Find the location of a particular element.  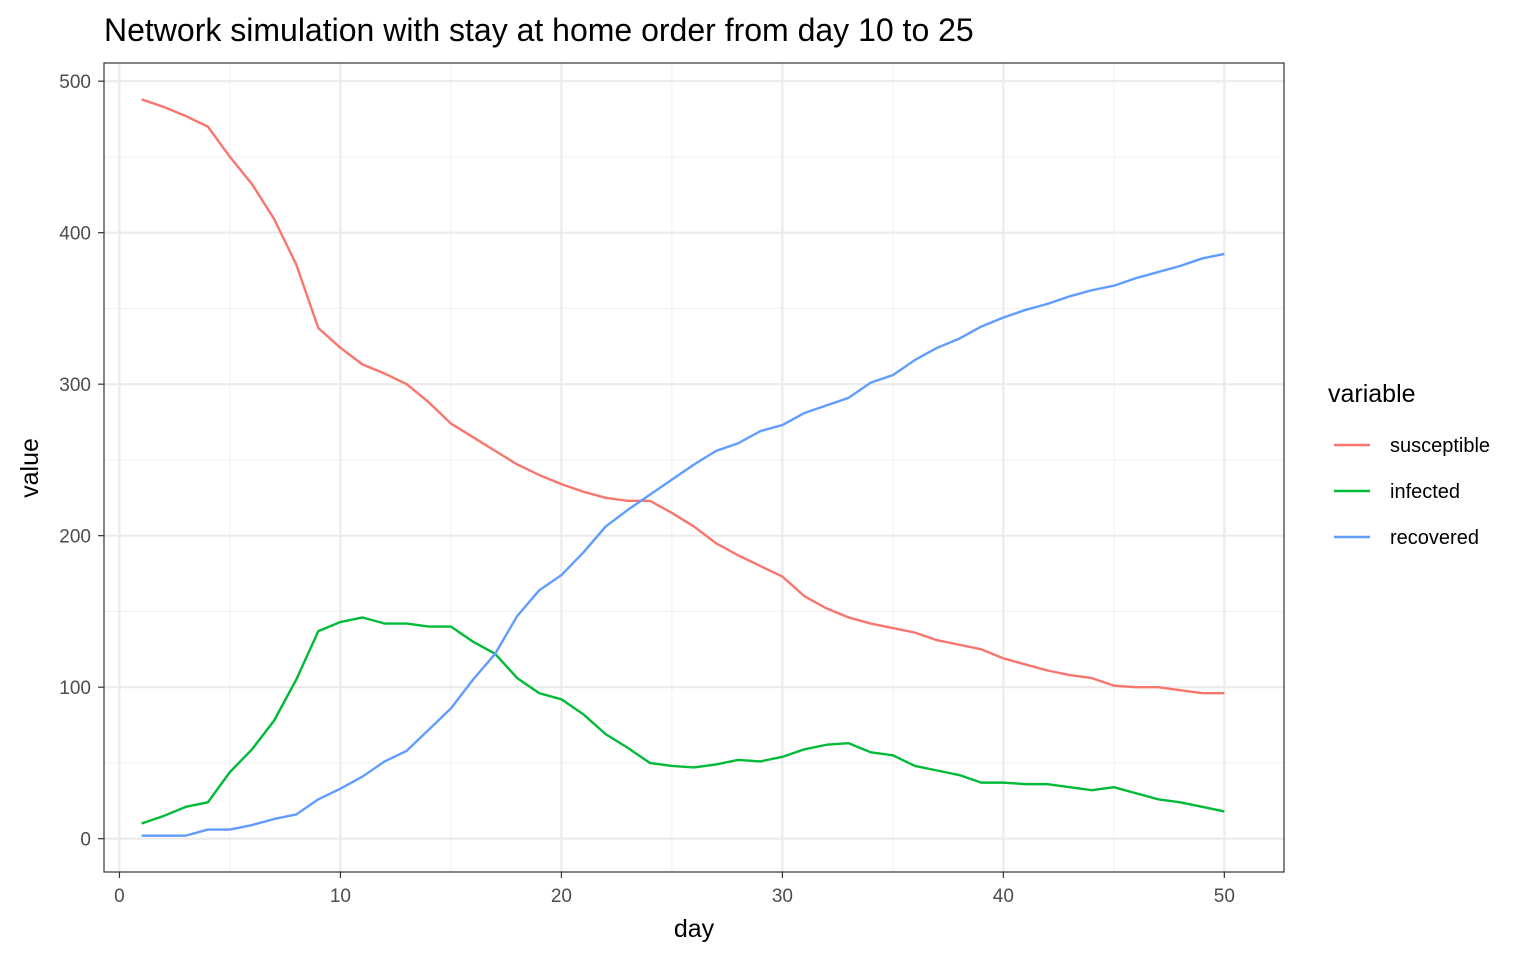

legend: variable susceptible infected recovered is located at coordinates (1409, 464).